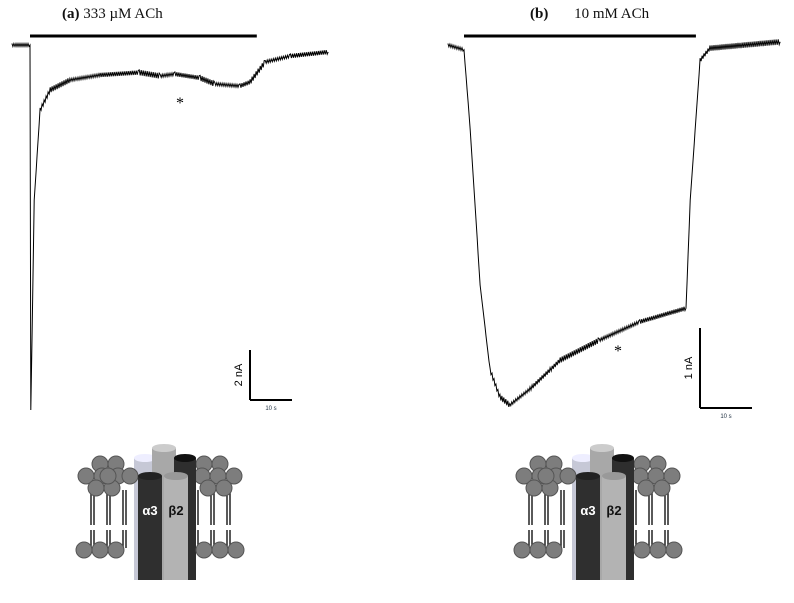  Describe the element at coordinates (270, 409) in the screenshot. I see `scale-bar-time-label-0: 10 s` at that location.